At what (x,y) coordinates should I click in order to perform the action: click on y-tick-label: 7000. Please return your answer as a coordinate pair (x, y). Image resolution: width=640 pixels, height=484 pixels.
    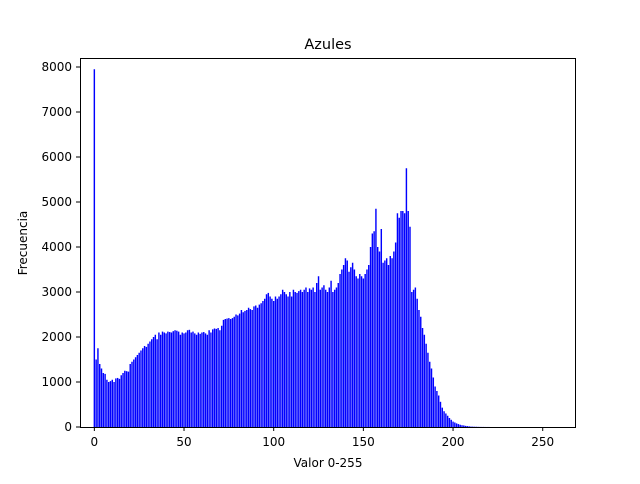
    Looking at the image, I should click on (56, 112).